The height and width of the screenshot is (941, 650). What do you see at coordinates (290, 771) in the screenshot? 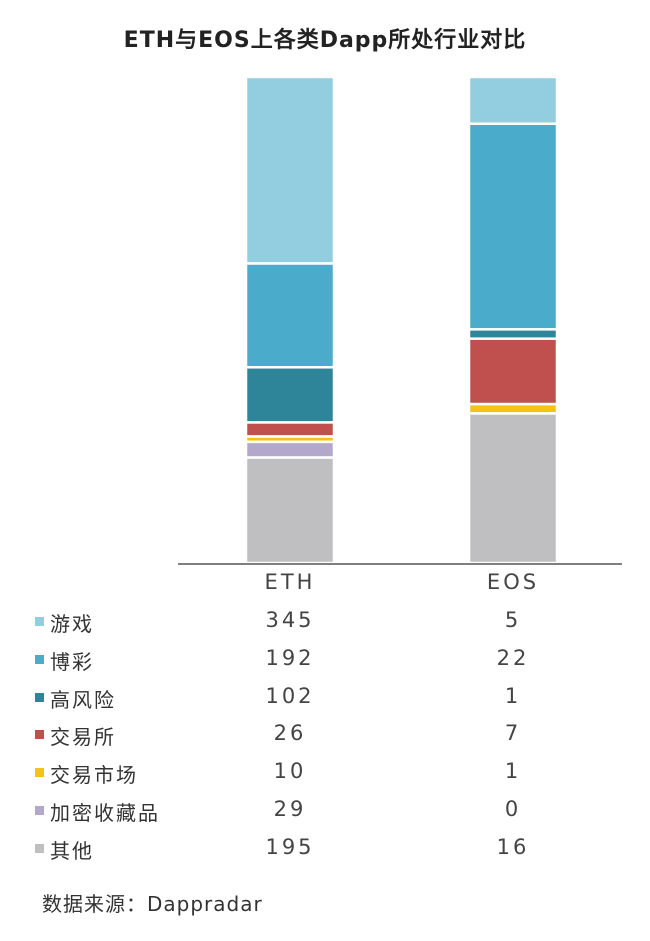
I see `data-value-eth: 10` at bounding box center [290, 771].